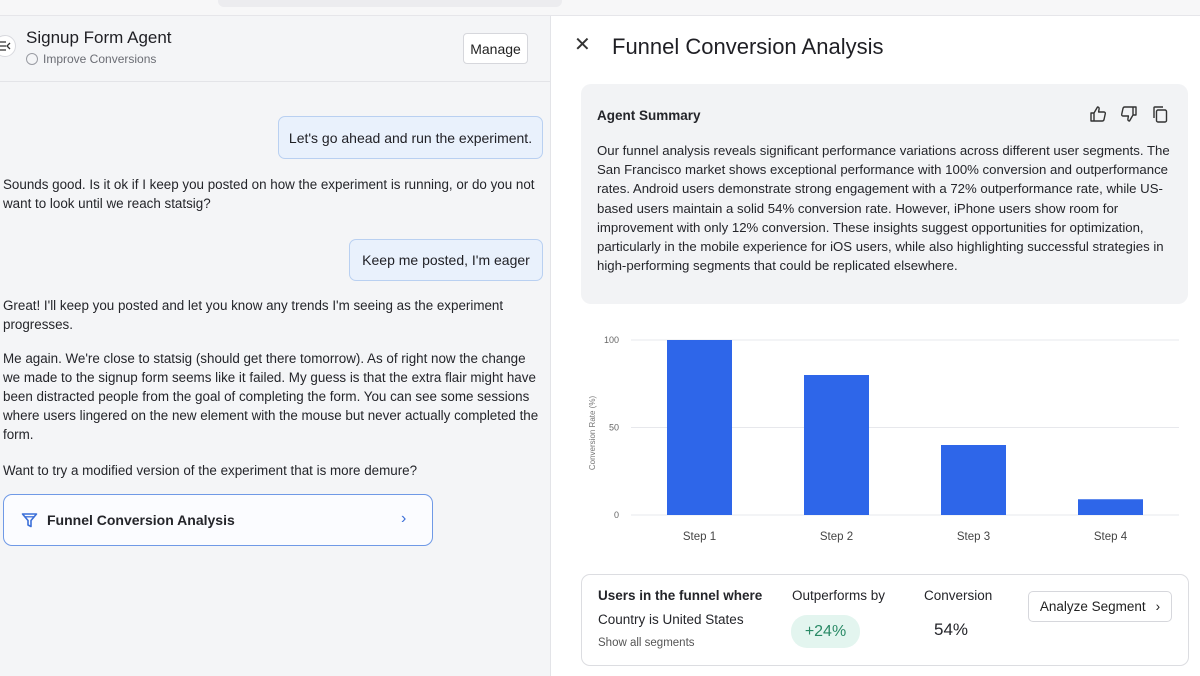  Describe the element at coordinates (951, 629) in the screenshot. I see `conversion-value: 54%` at that location.